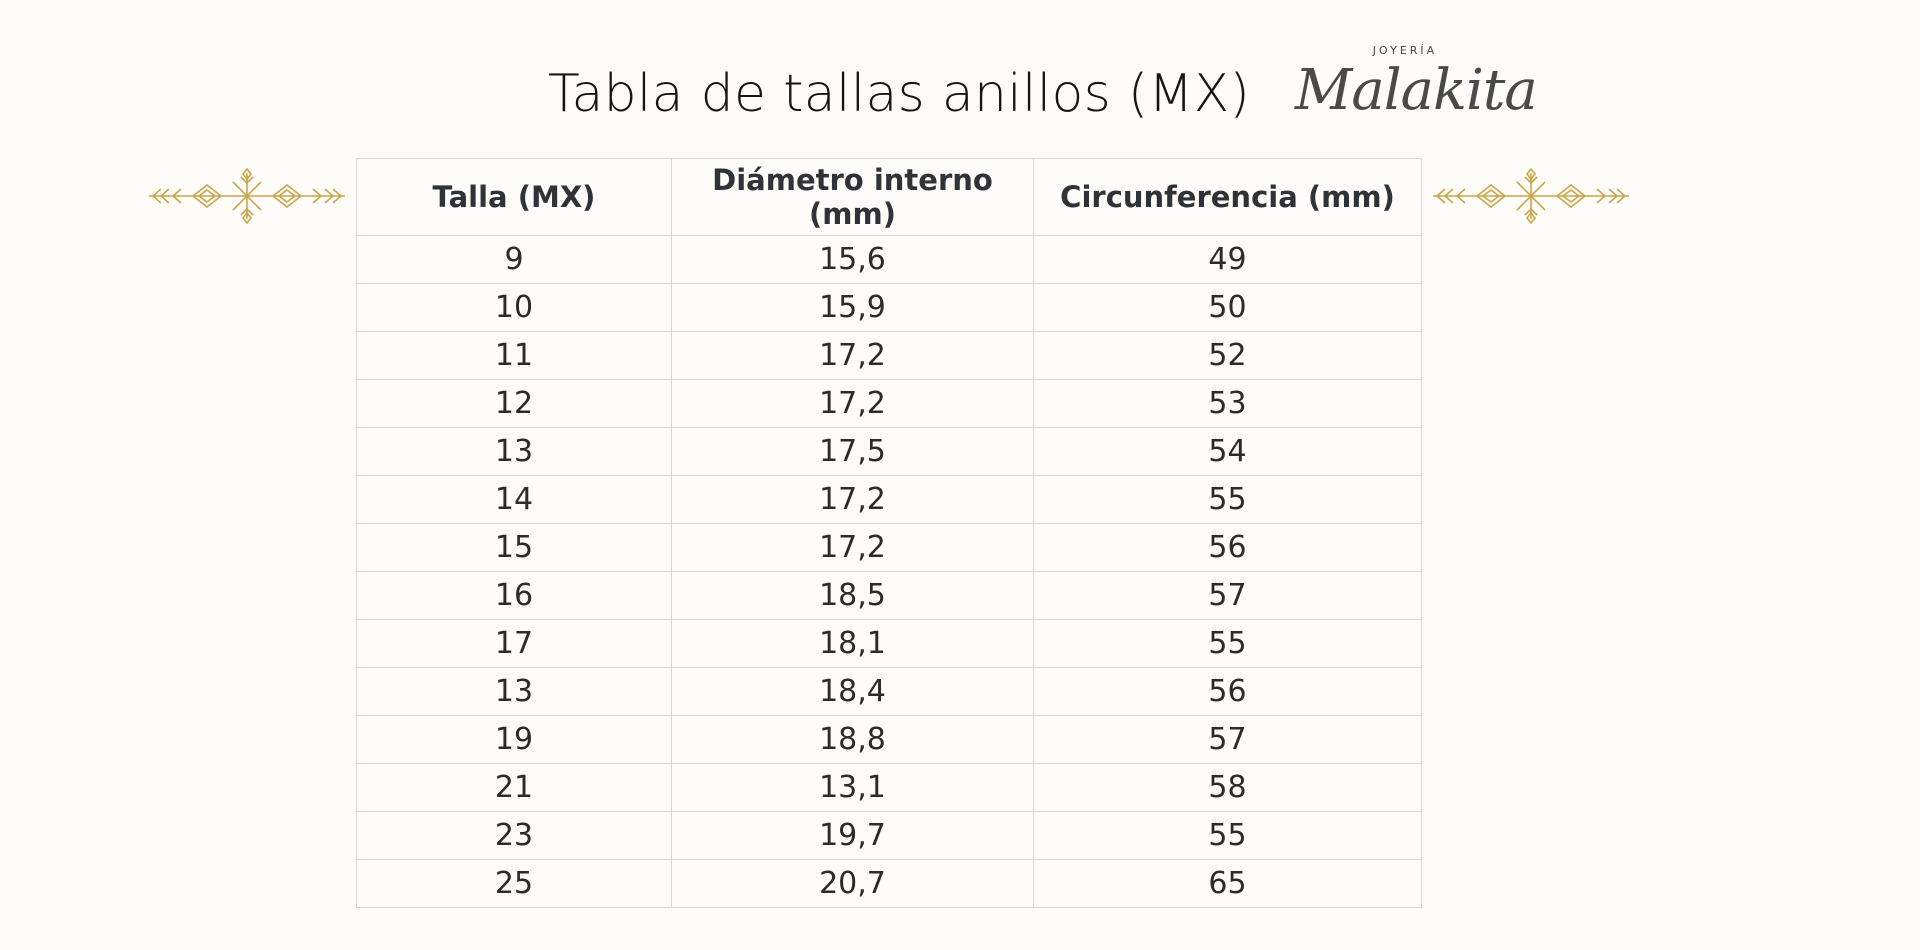 The width and height of the screenshot is (1920, 950). Describe the element at coordinates (514, 197) in the screenshot. I see `header-size: Talla (MX)` at that location.